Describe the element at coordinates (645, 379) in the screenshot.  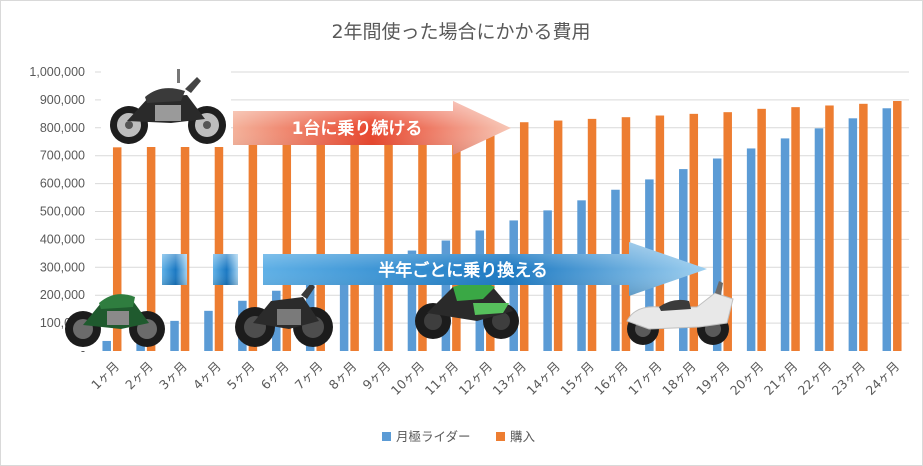
I see `x-tick-label: 17ヶ月` at that location.